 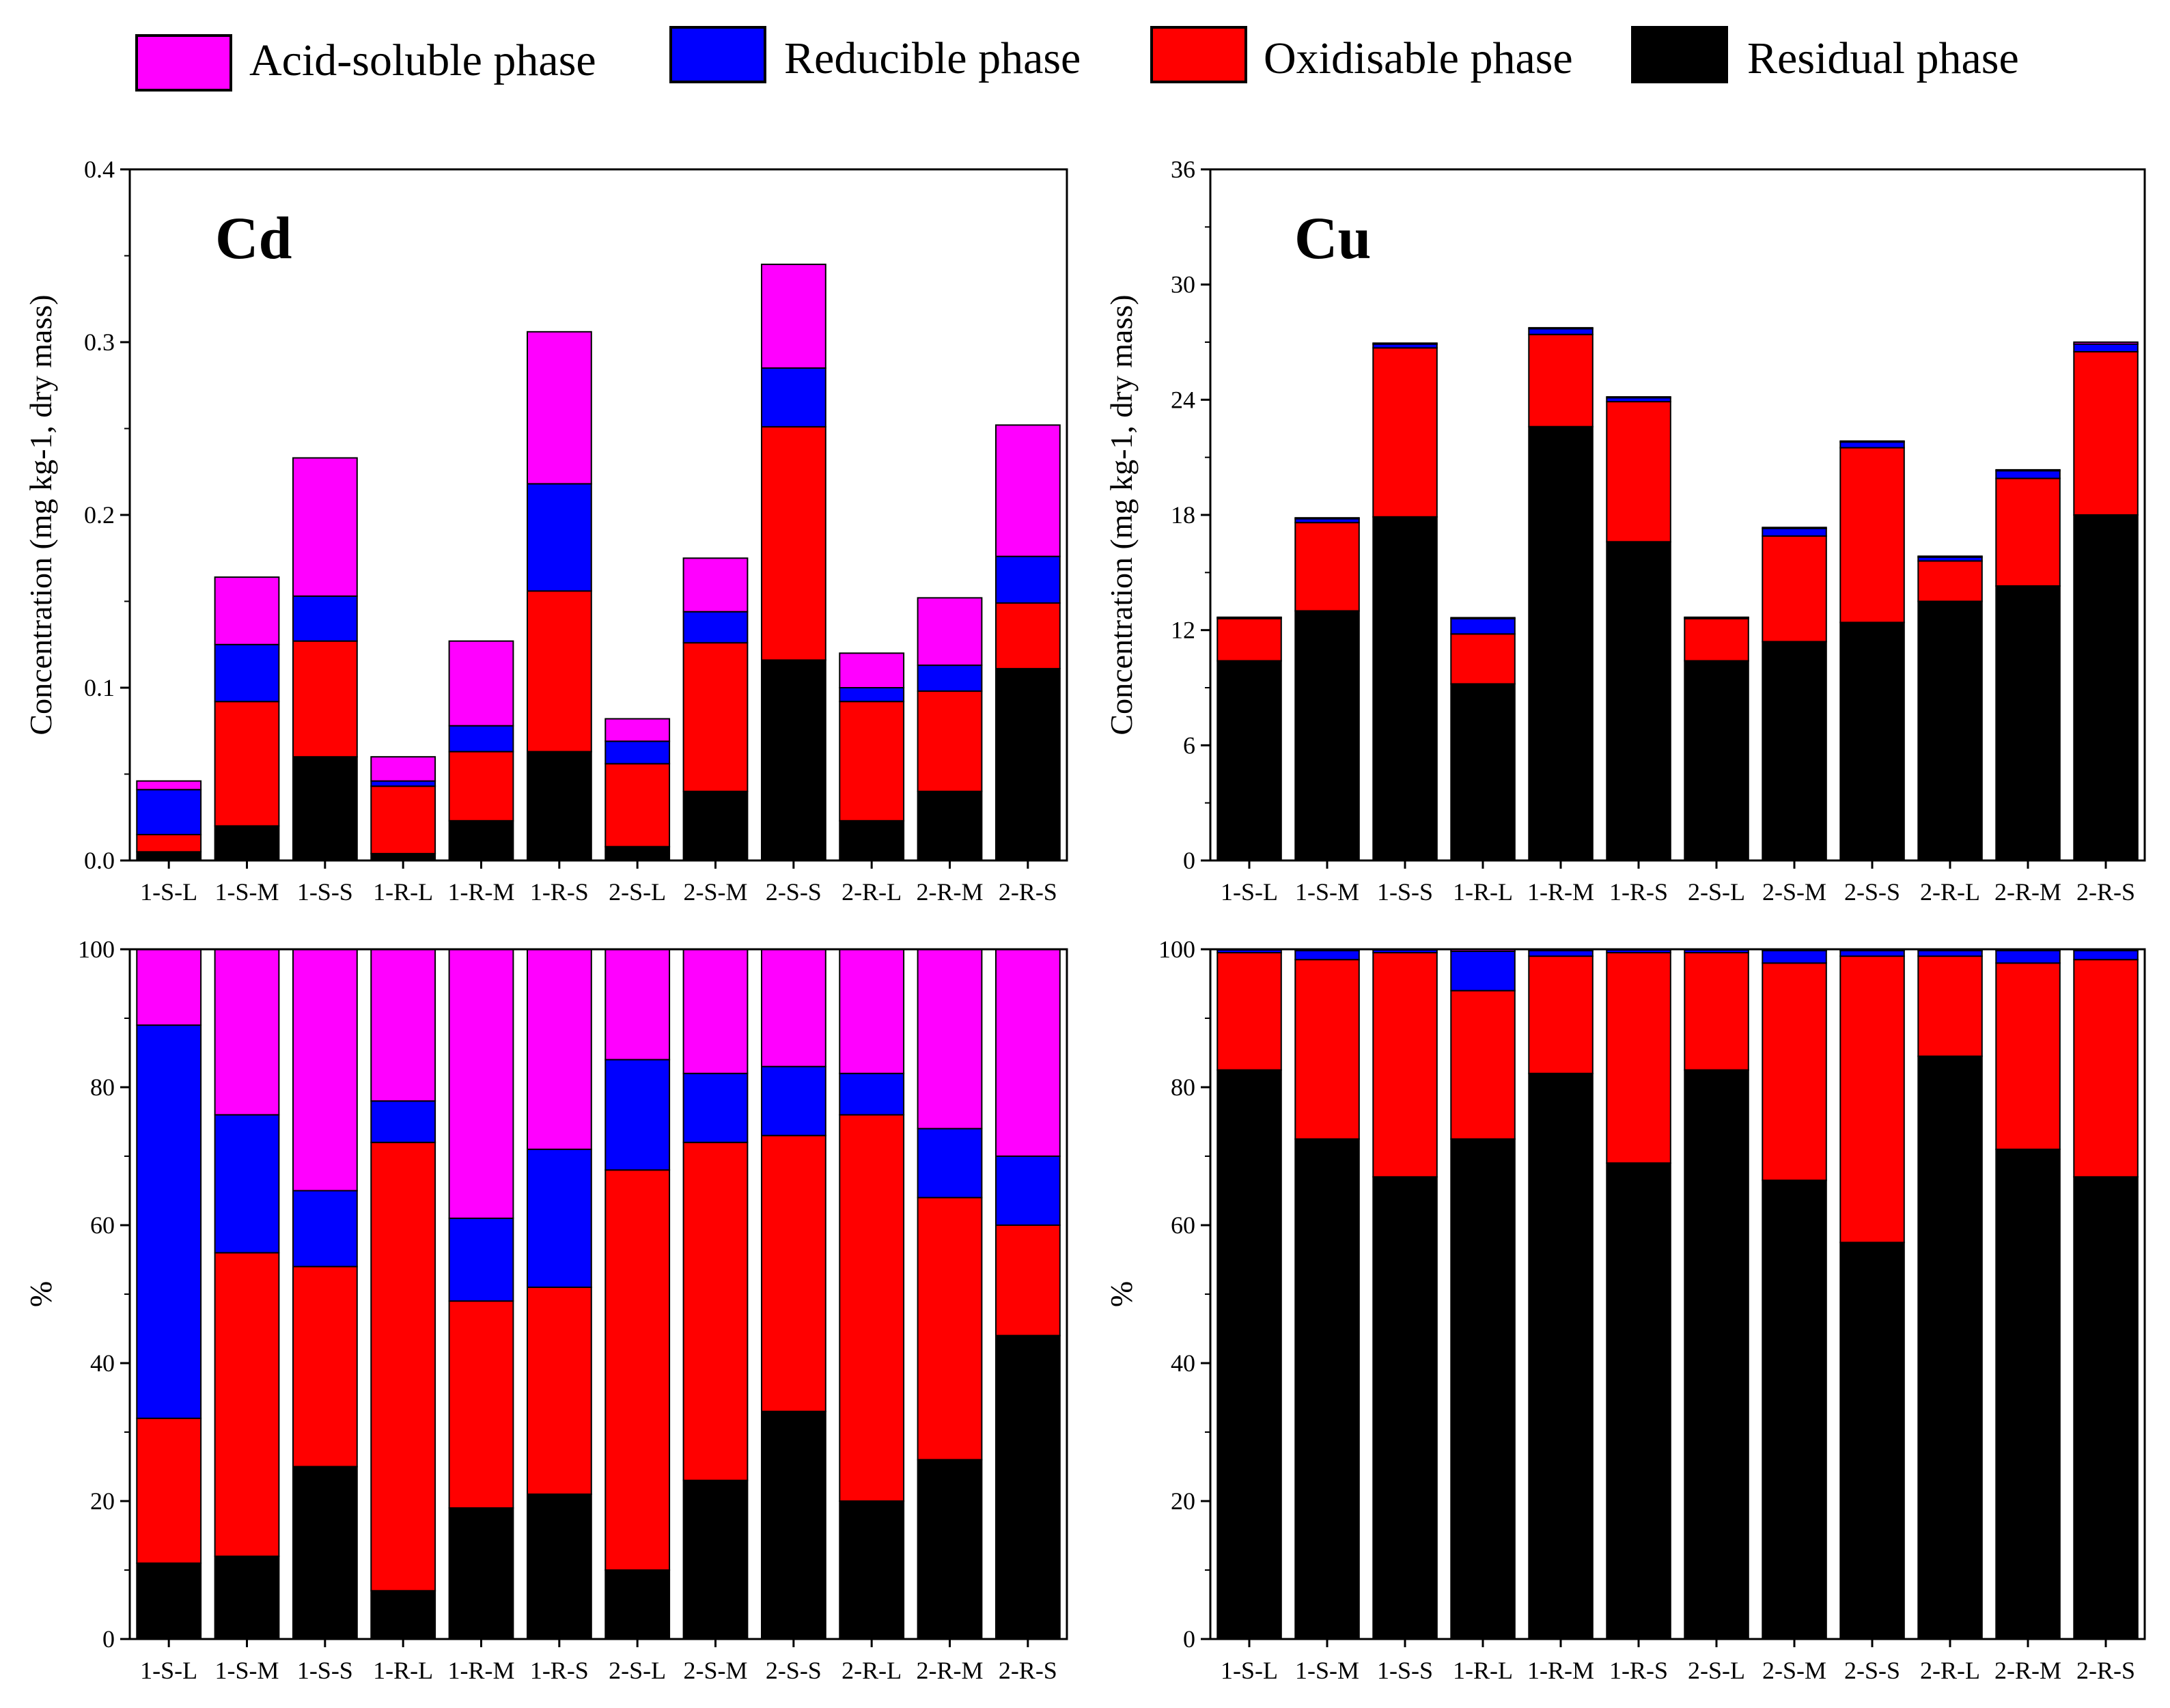 I want to click on legend-item-oxidisable: Oxidisable phase, so click(x=1361, y=54).